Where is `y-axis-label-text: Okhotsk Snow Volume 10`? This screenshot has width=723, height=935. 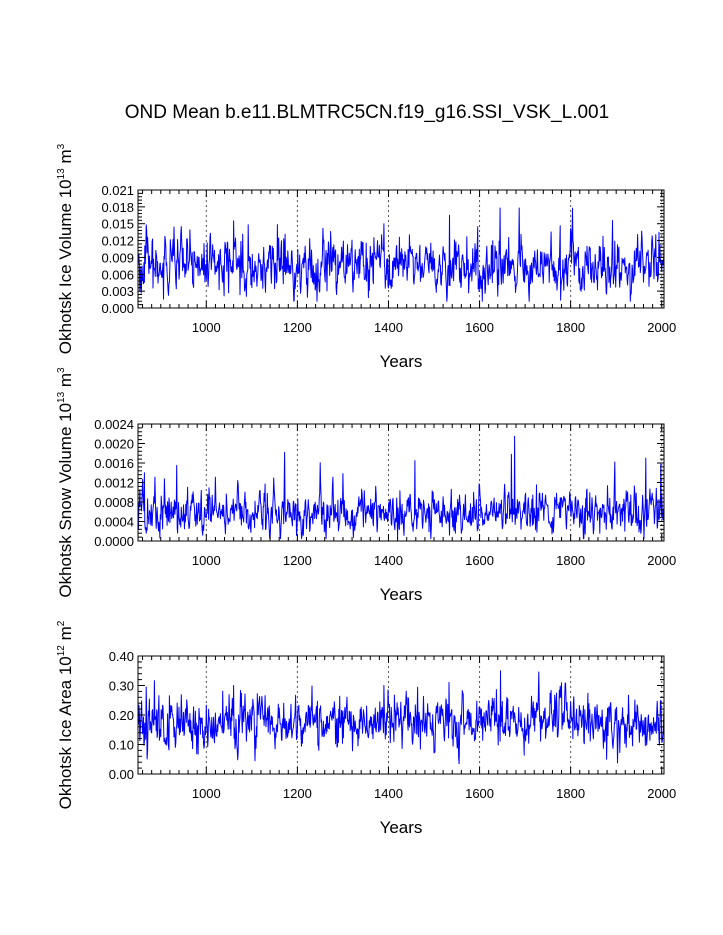 y-axis-label-text: Okhotsk Snow Volume 10 is located at coordinates (65, 500).